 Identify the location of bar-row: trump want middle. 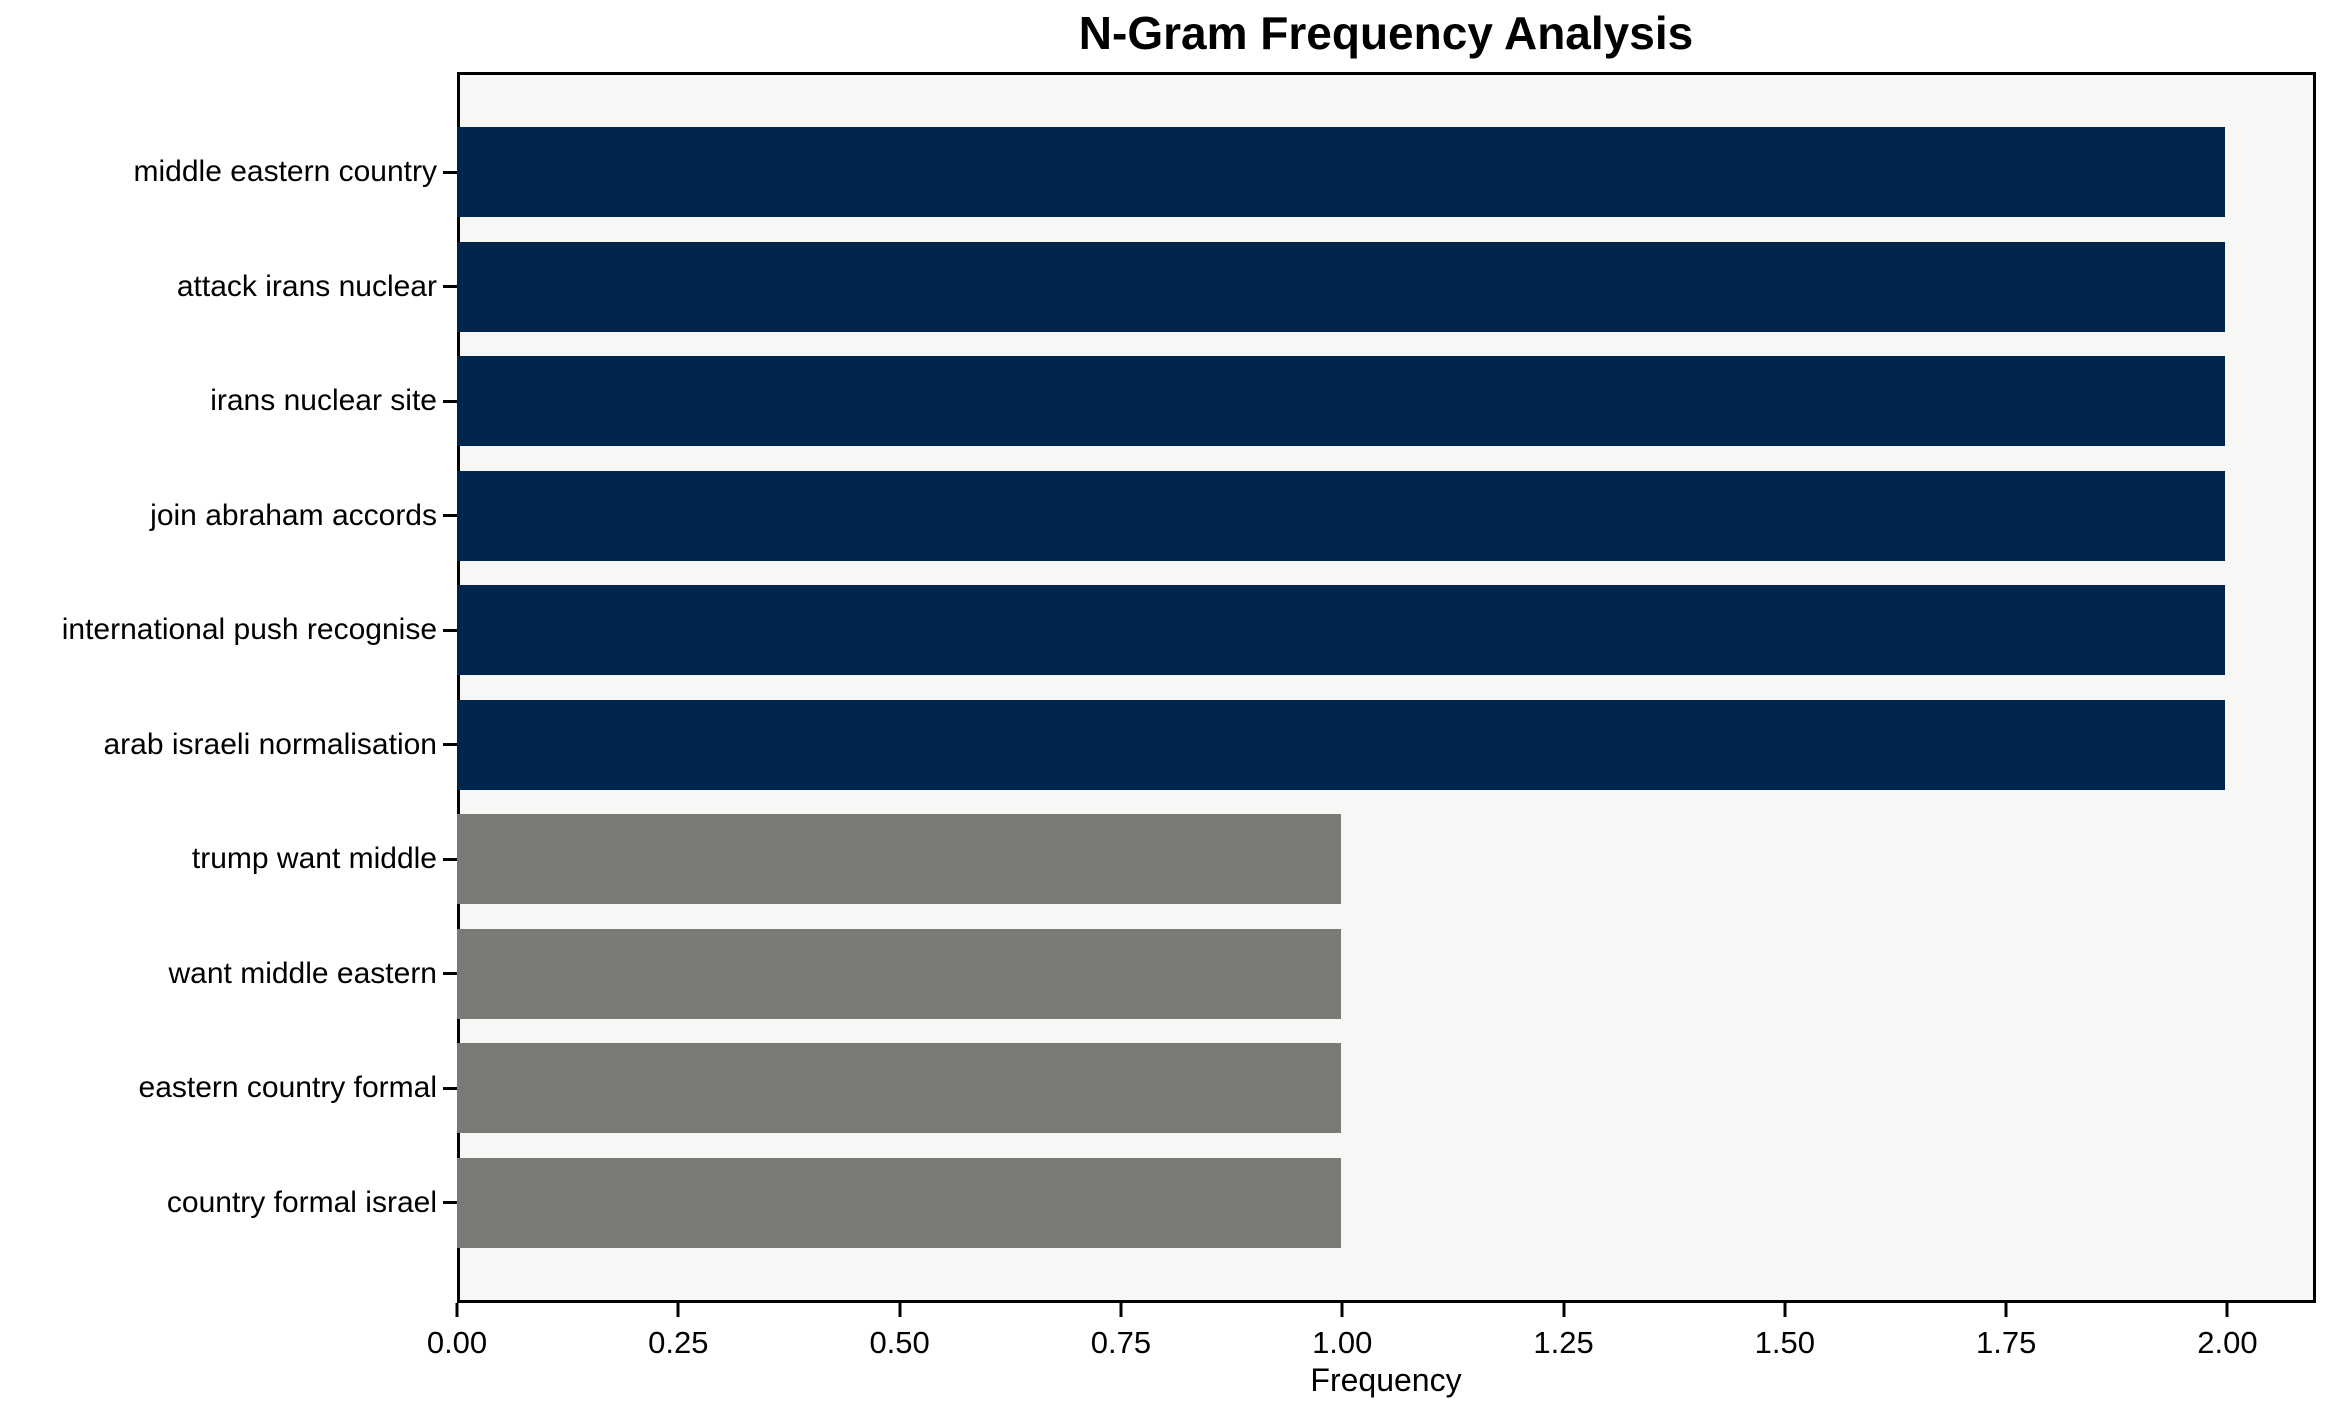
(1156, 859).